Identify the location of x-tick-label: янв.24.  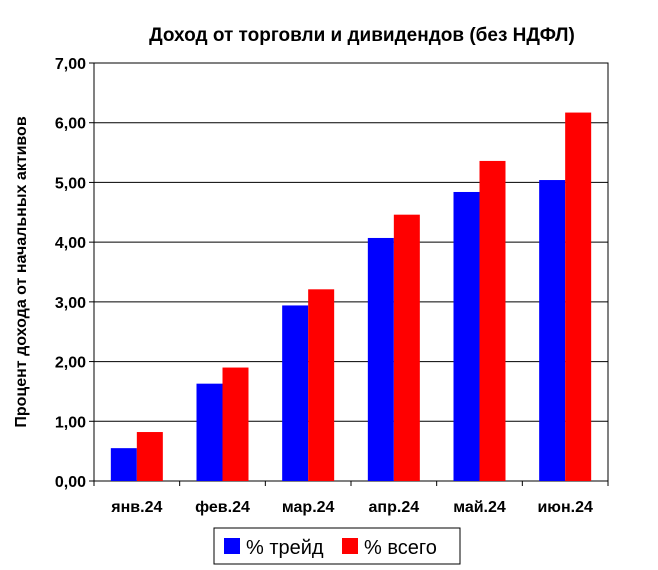
(136, 507).